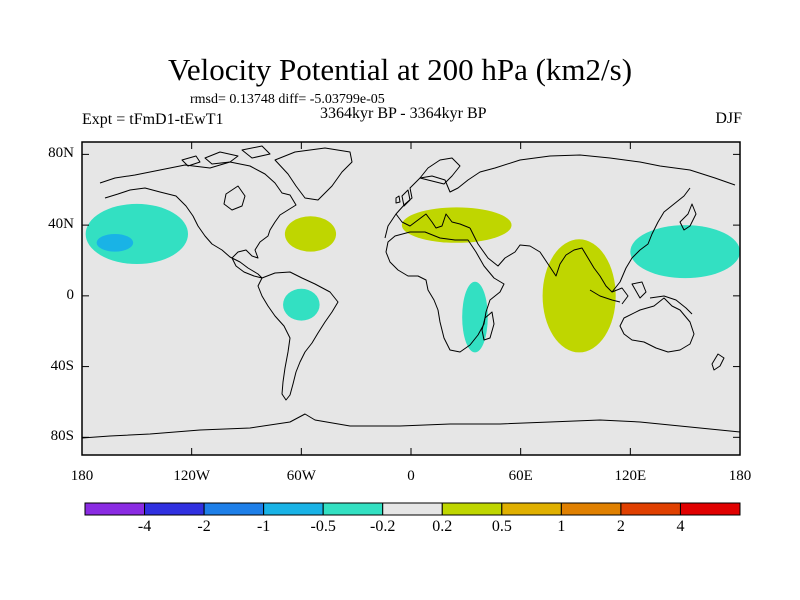  Describe the element at coordinates (442, 526) in the screenshot. I see `colorbar-label: 0.2` at that location.